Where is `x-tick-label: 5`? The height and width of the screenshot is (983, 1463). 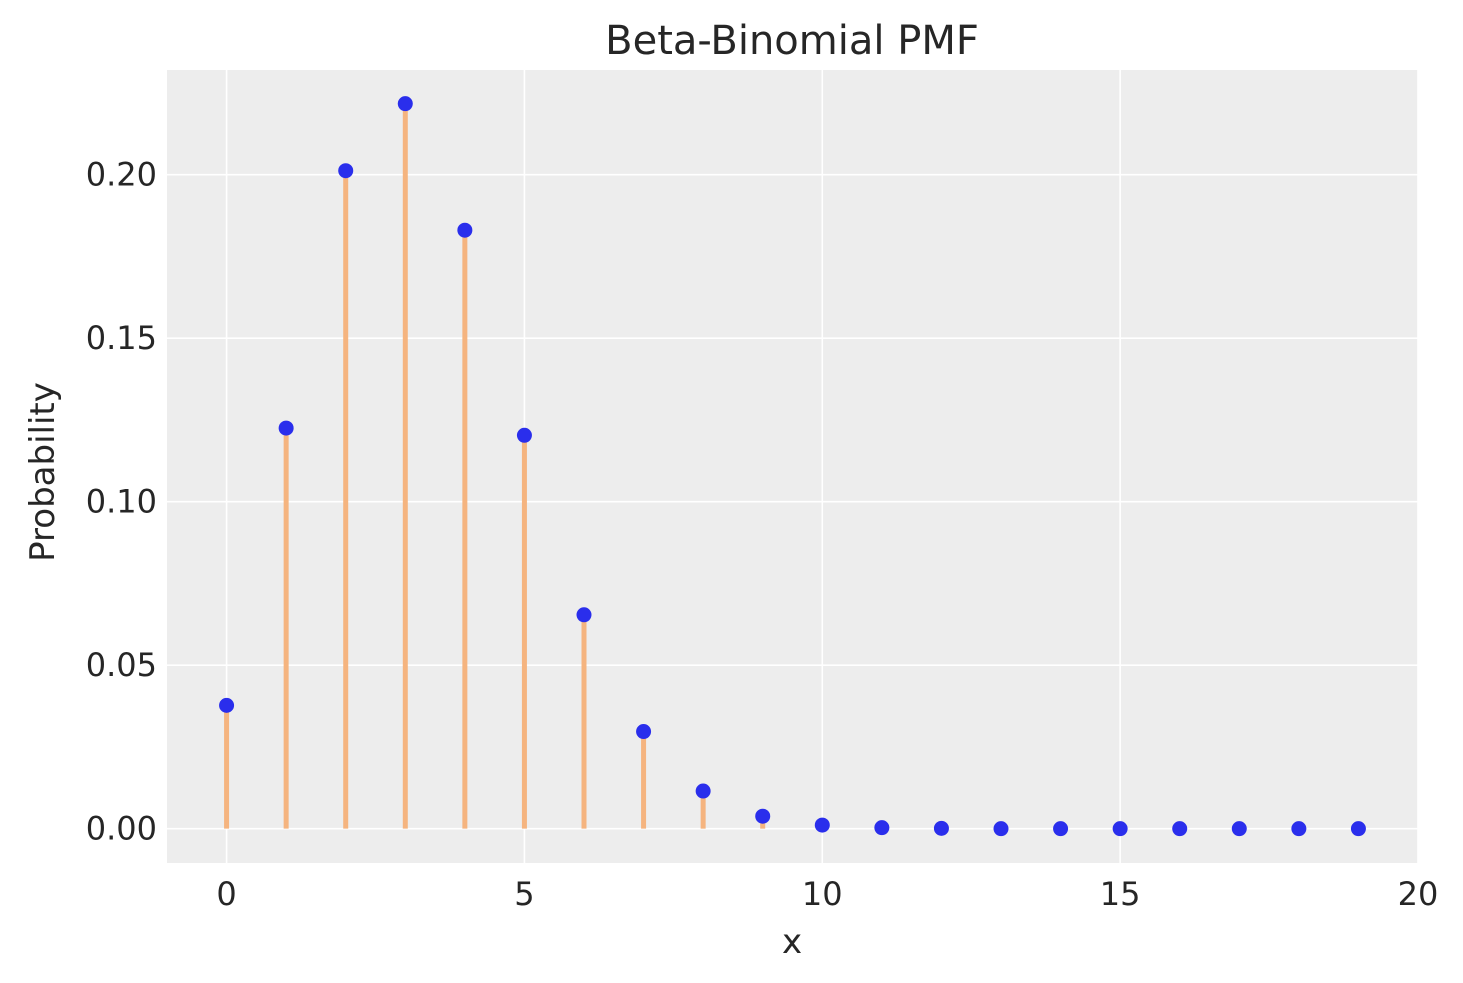 x-tick-label: 5 is located at coordinates (524, 894).